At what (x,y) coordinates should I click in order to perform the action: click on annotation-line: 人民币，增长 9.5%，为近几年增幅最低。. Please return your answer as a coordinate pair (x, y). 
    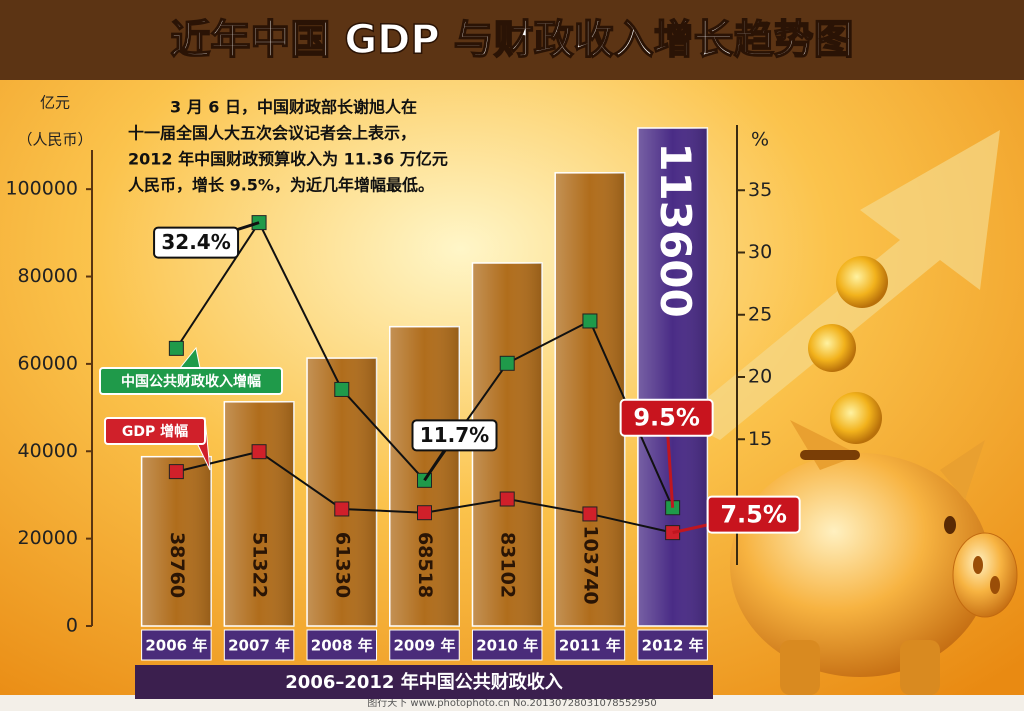
    Looking at the image, I should click on (281, 185).